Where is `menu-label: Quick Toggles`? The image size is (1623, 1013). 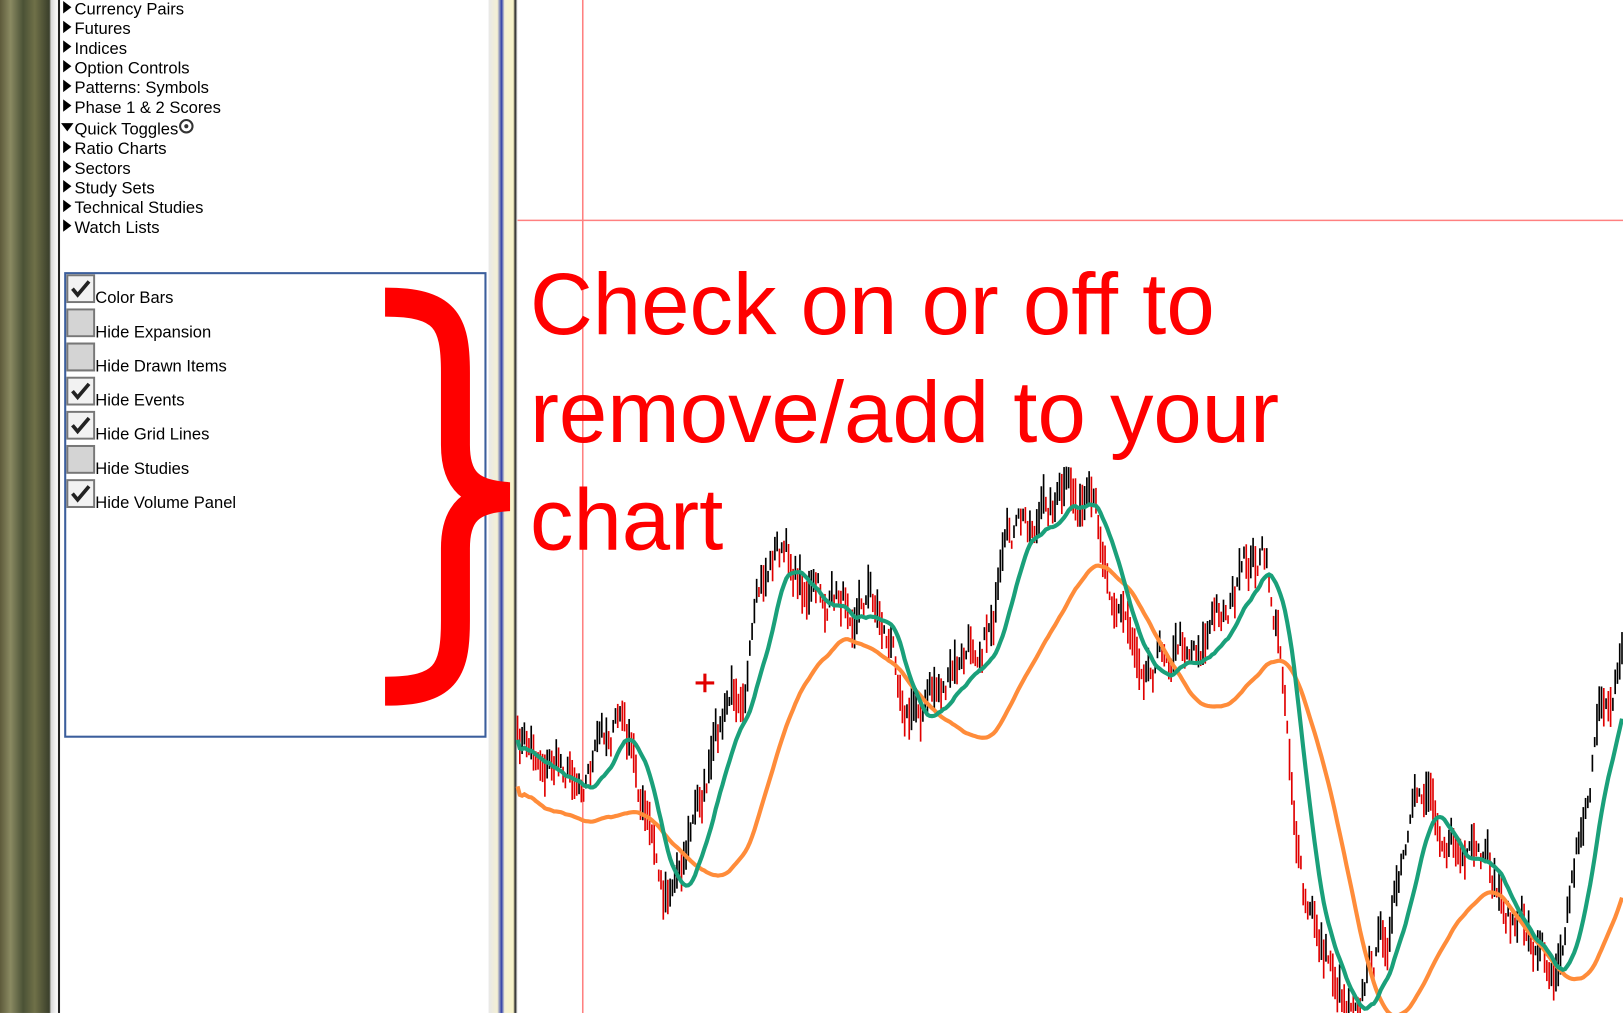 menu-label: Quick Toggles is located at coordinates (126, 130).